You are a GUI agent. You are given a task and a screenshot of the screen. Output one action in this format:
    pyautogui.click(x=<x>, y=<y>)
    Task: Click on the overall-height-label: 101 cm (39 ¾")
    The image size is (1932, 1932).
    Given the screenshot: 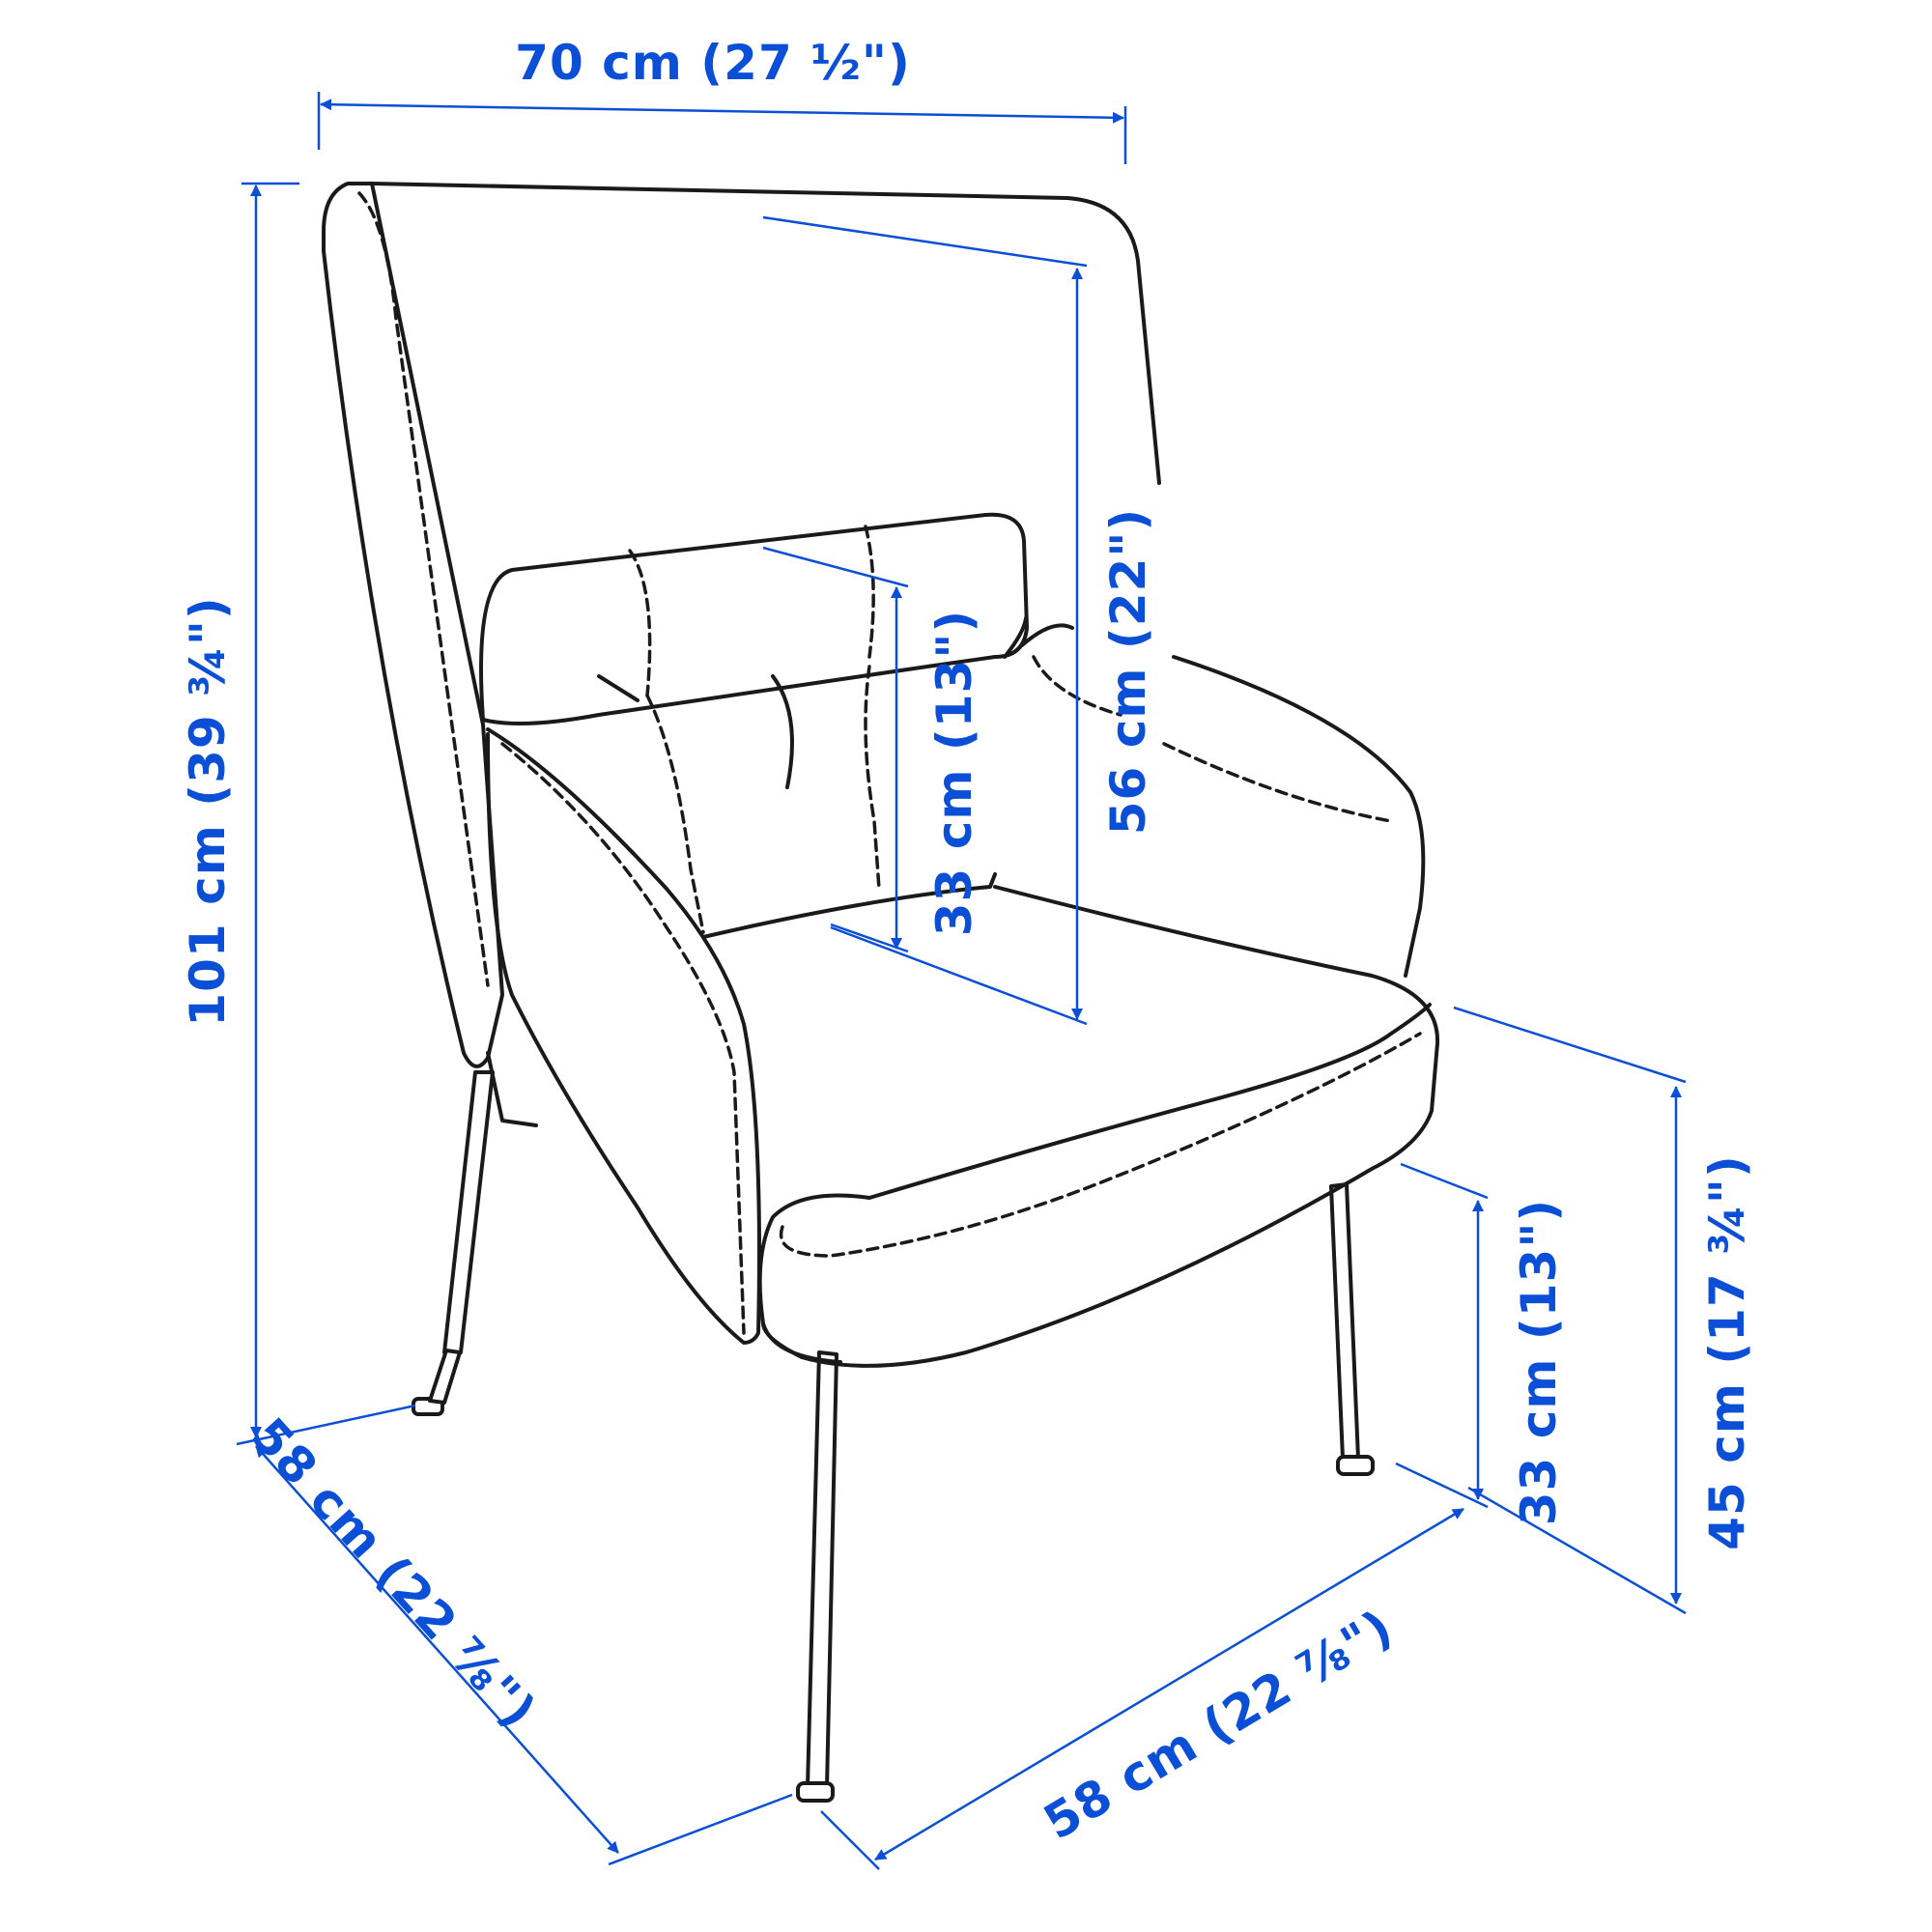 What is the action you would take?
    pyautogui.click(x=208, y=811)
    